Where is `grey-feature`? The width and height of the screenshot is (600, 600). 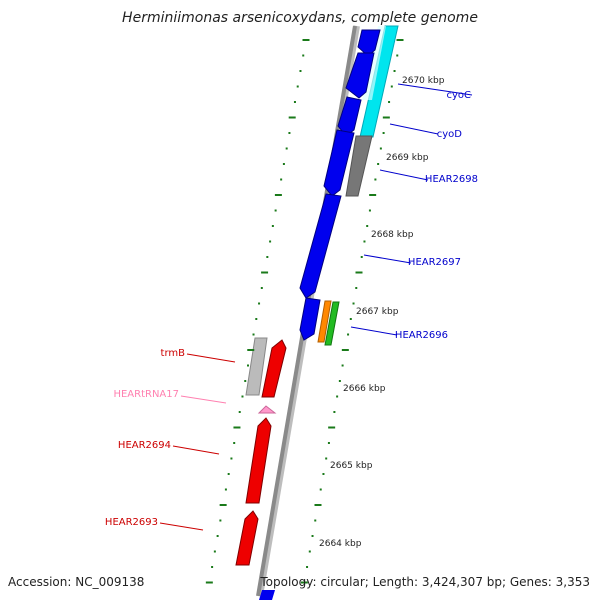
grey-feature is located at coordinates (359, 166).